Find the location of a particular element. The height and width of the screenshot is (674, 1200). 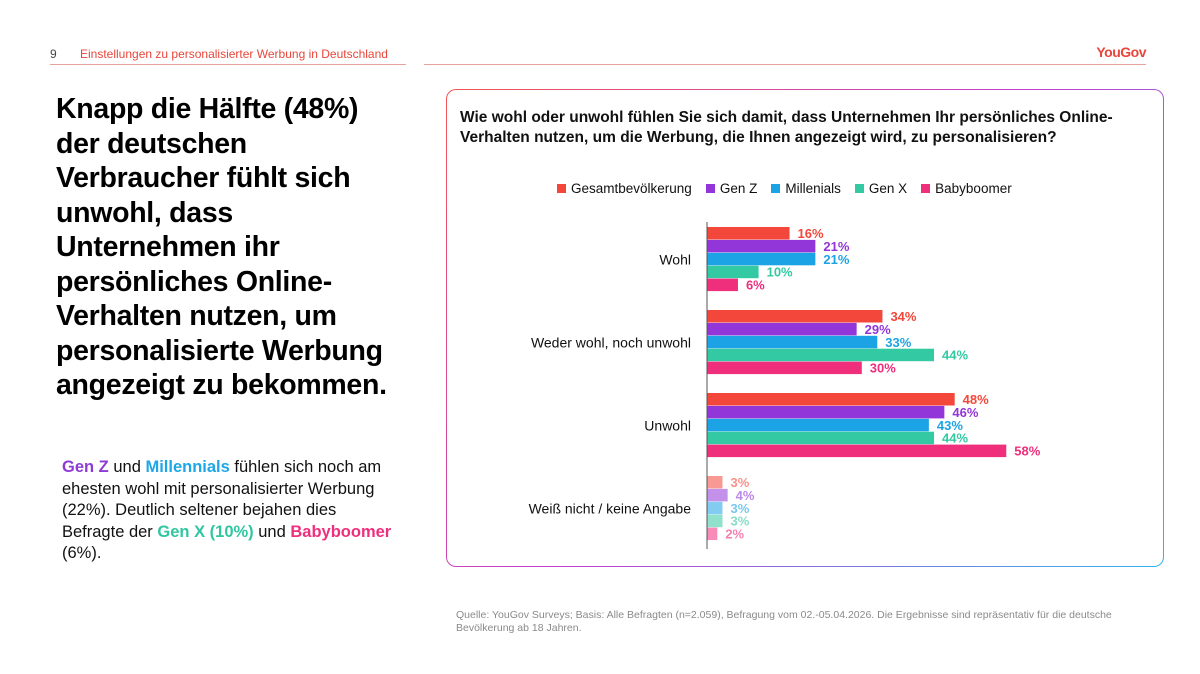

legend-item: Babyboomer is located at coordinates (966, 188).